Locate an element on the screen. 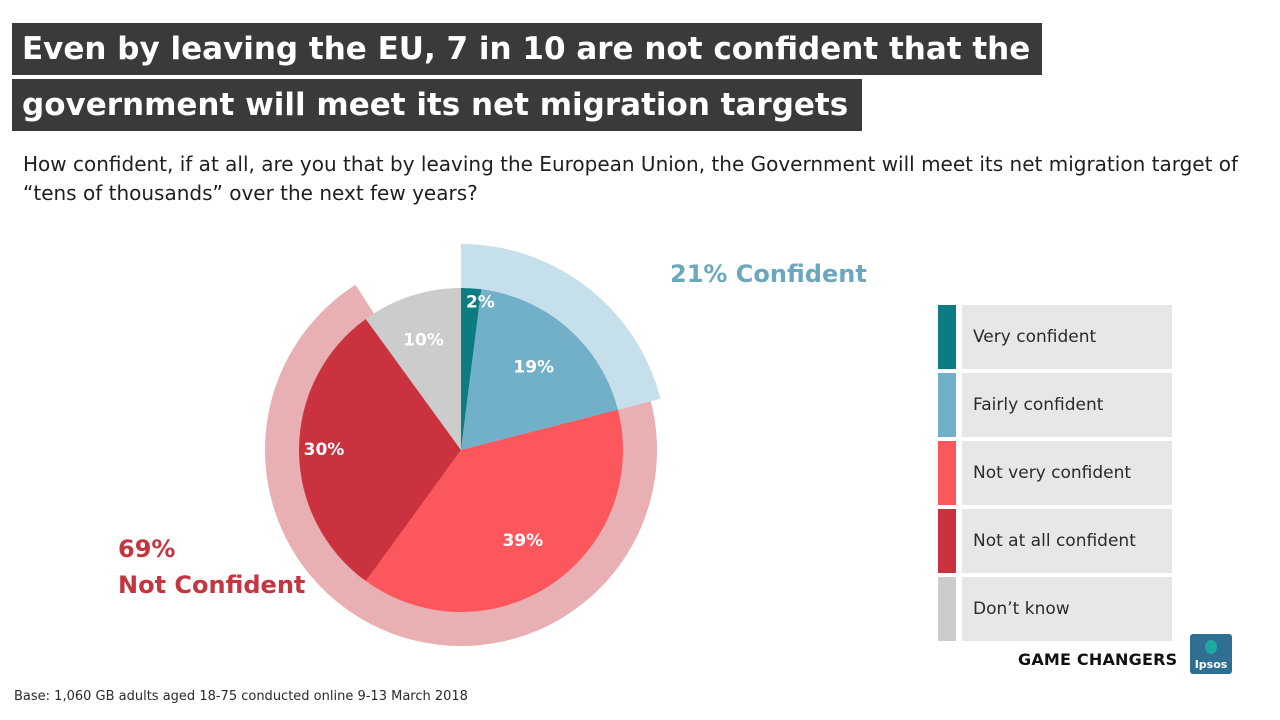  legend-label: Very confident is located at coordinates (1035, 337).